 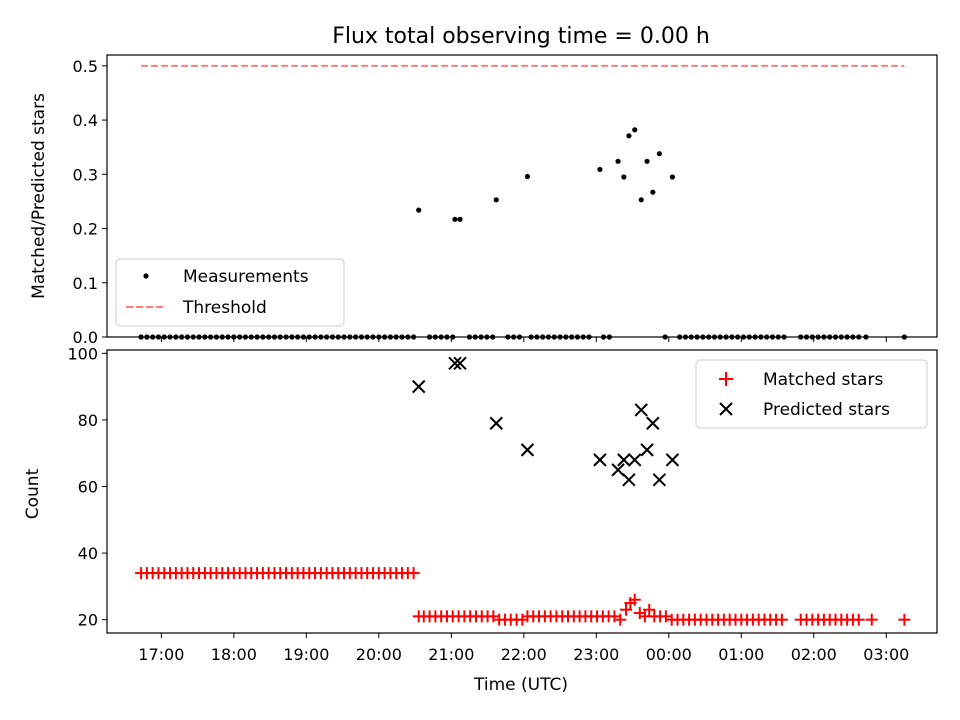 What do you see at coordinates (82, 353) in the screenshot?
I see `bottom-y-tick-label: 100` at bounding box center [82, 353].